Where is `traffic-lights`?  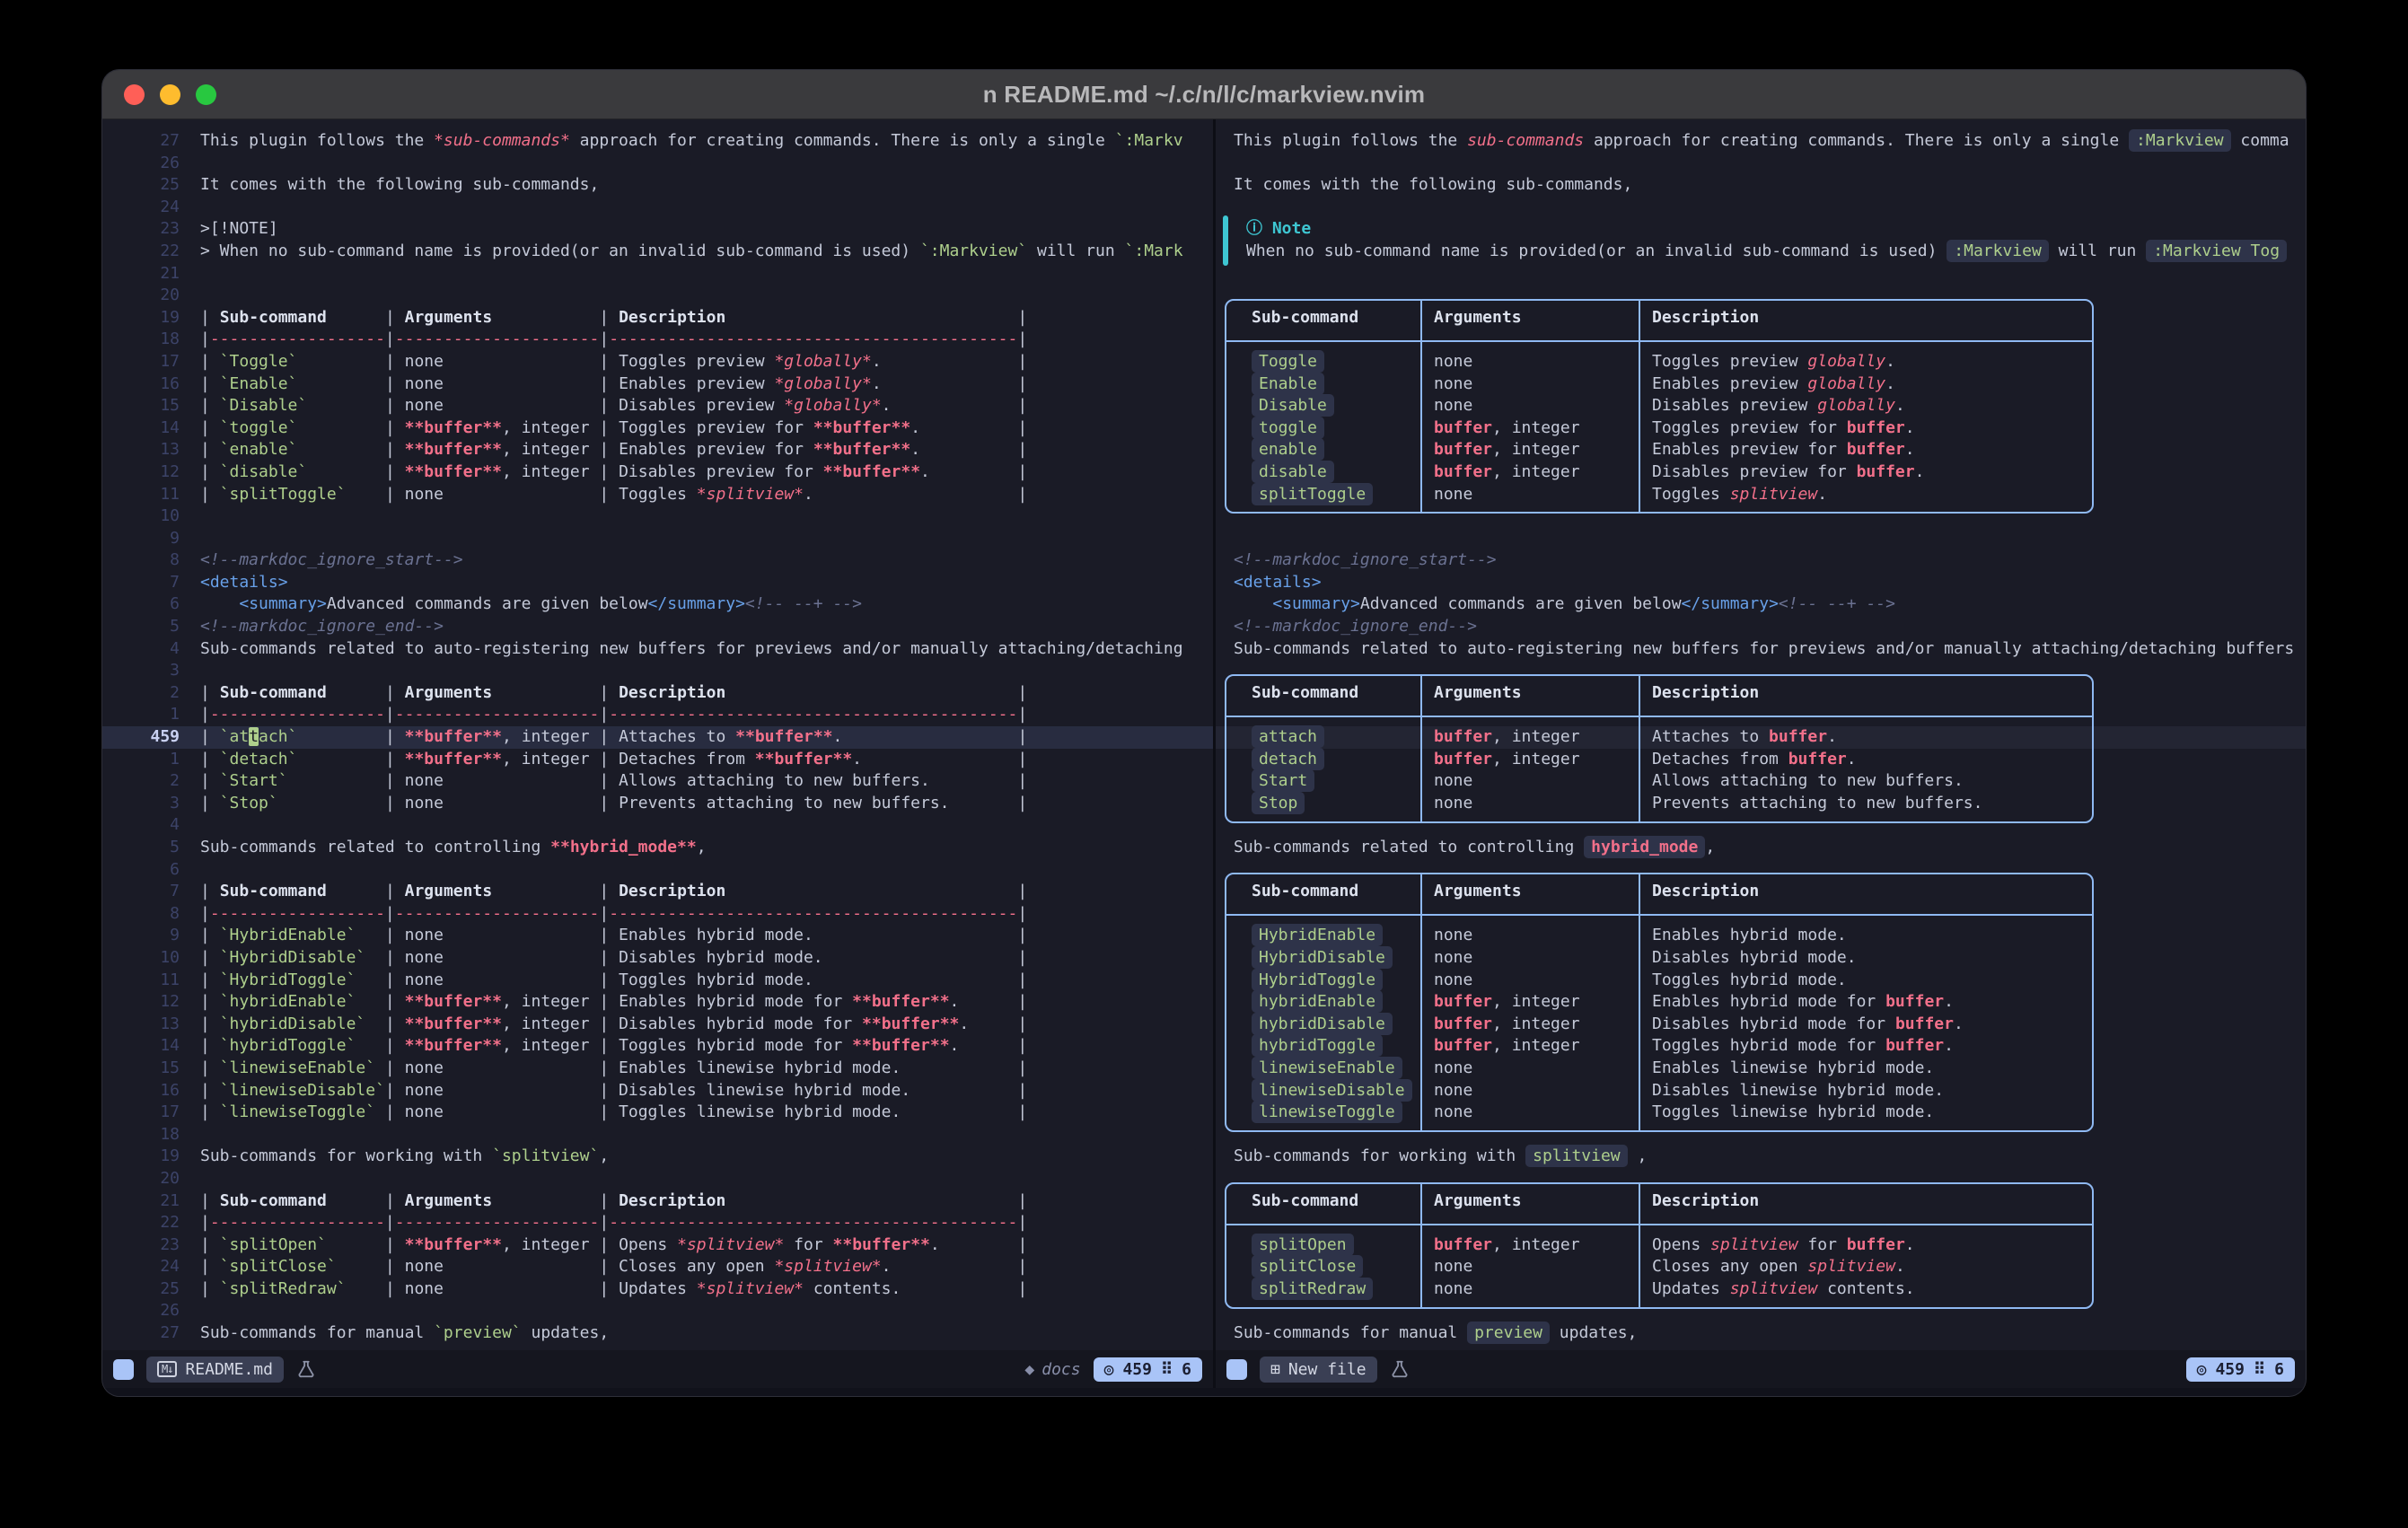
traffic-lights is located at coordinates (170, 94).